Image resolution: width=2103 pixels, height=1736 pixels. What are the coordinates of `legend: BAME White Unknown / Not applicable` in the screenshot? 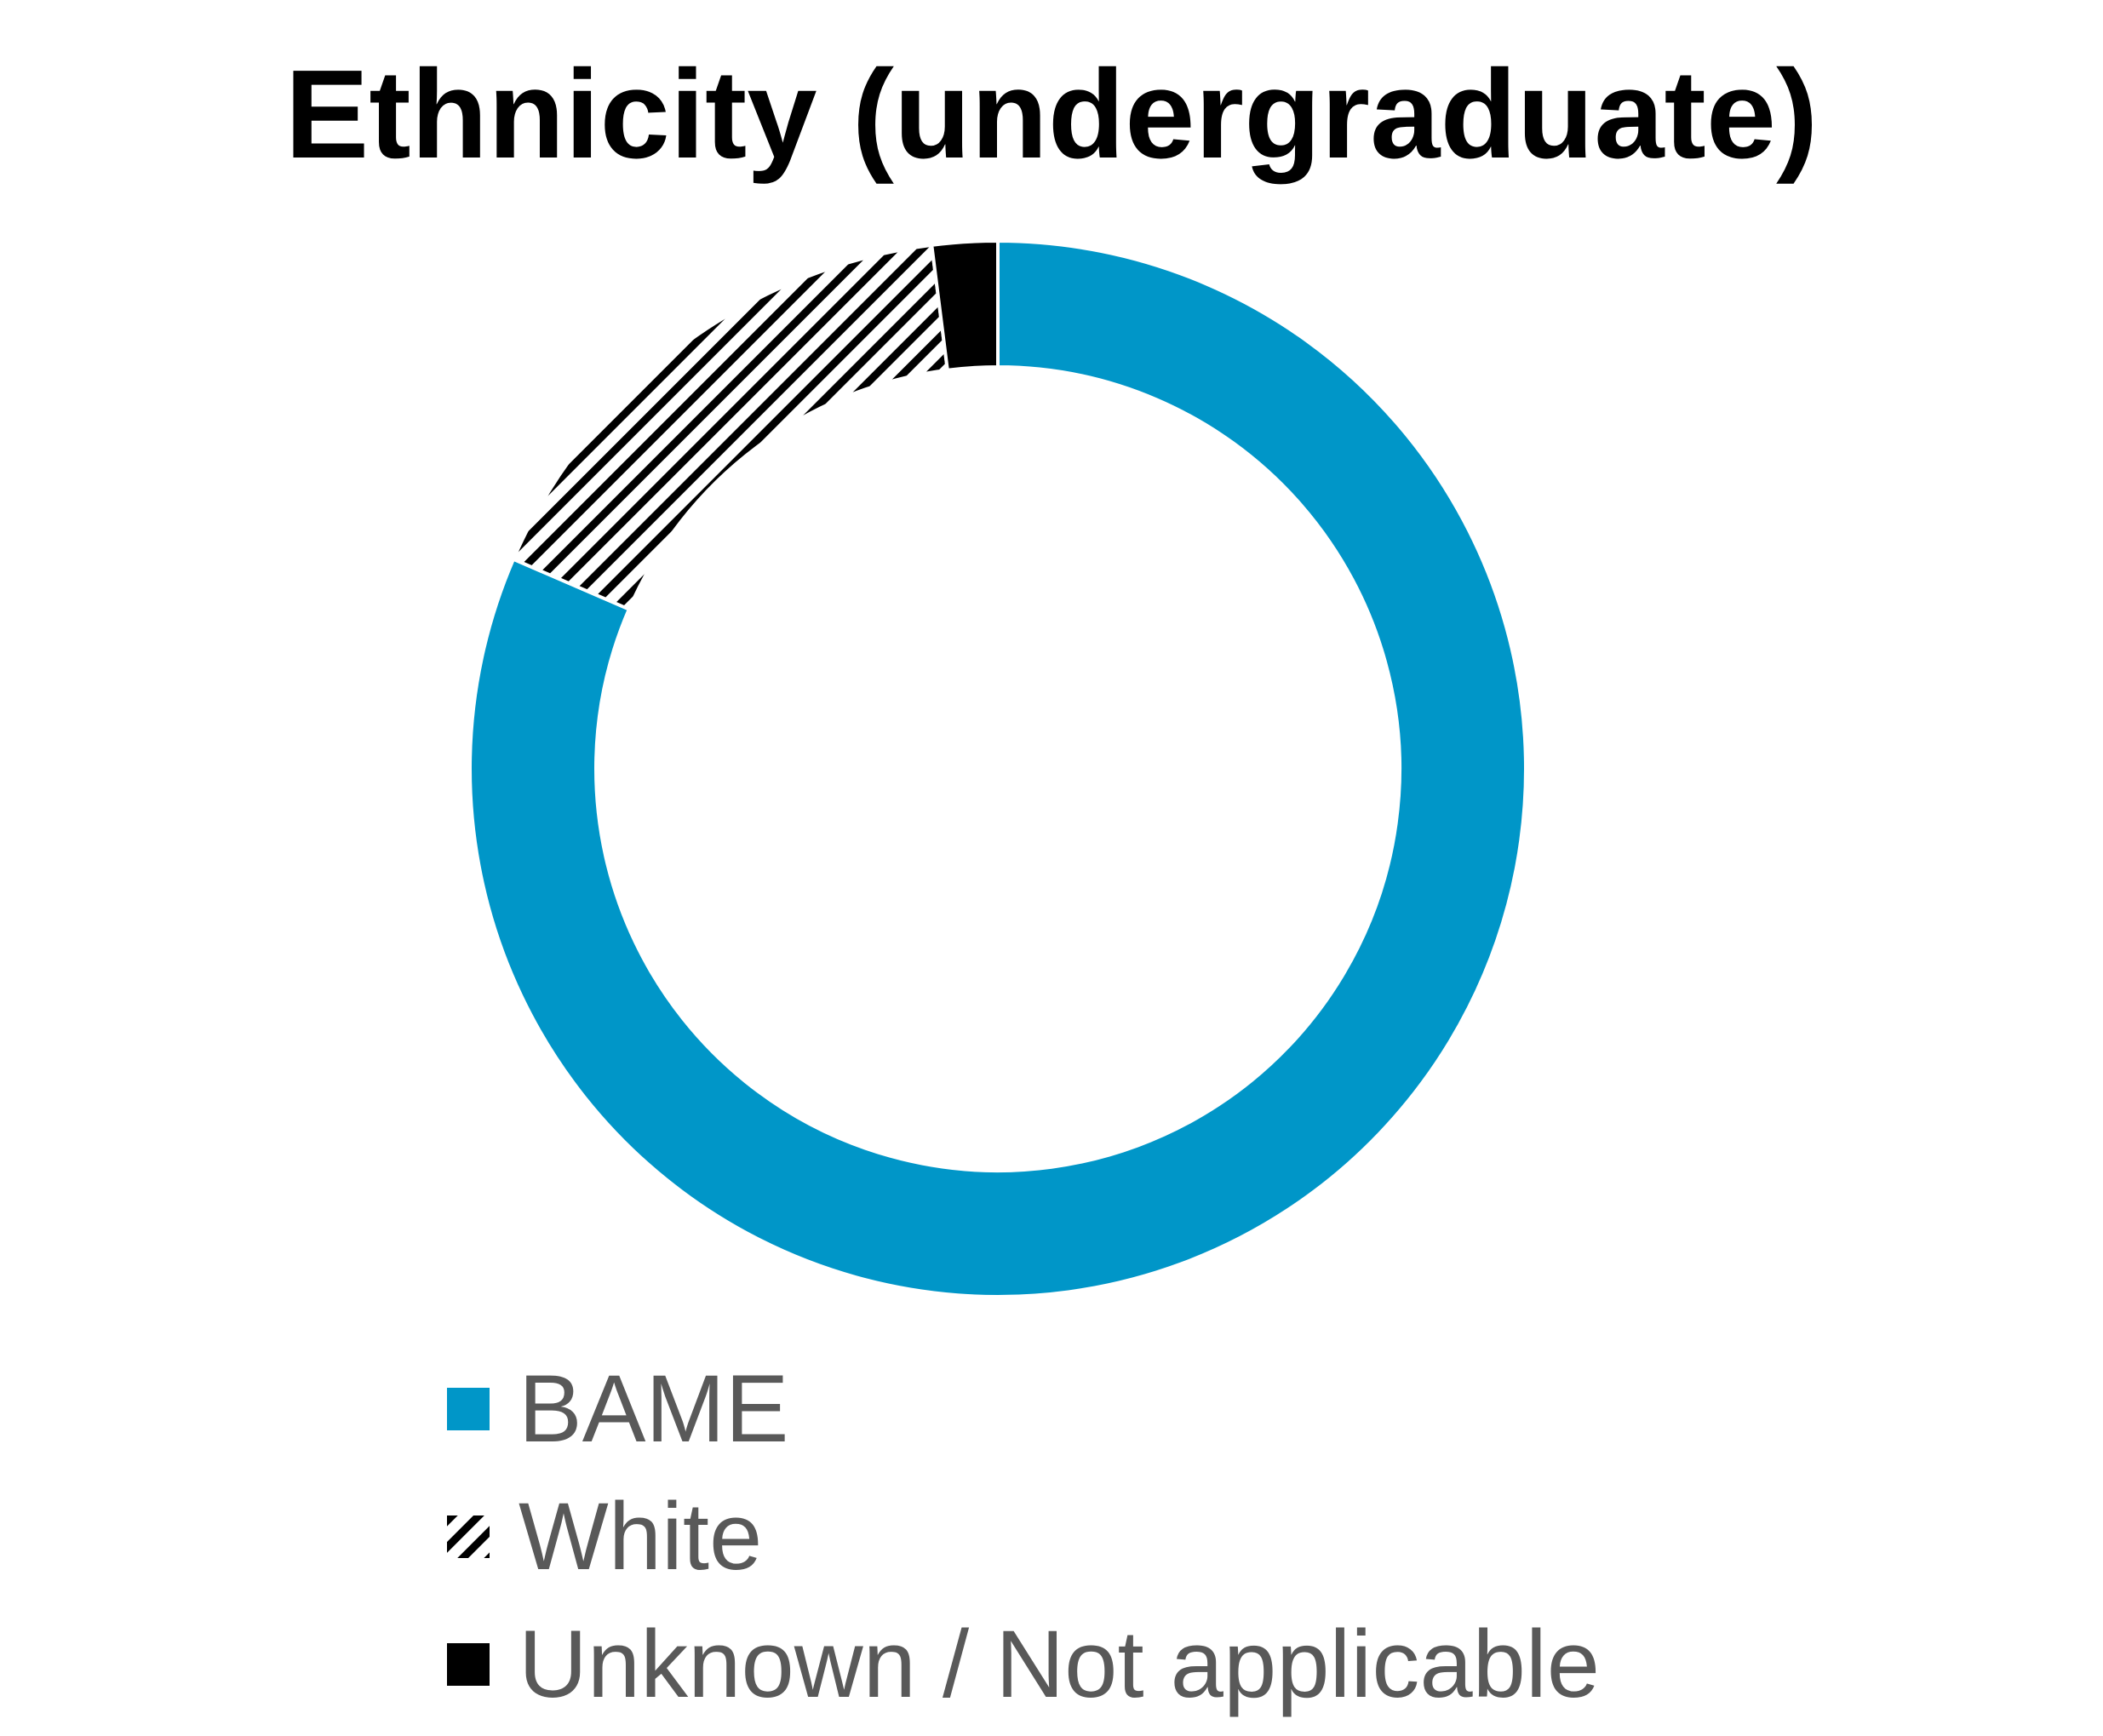 It's located at (1024, 1536).